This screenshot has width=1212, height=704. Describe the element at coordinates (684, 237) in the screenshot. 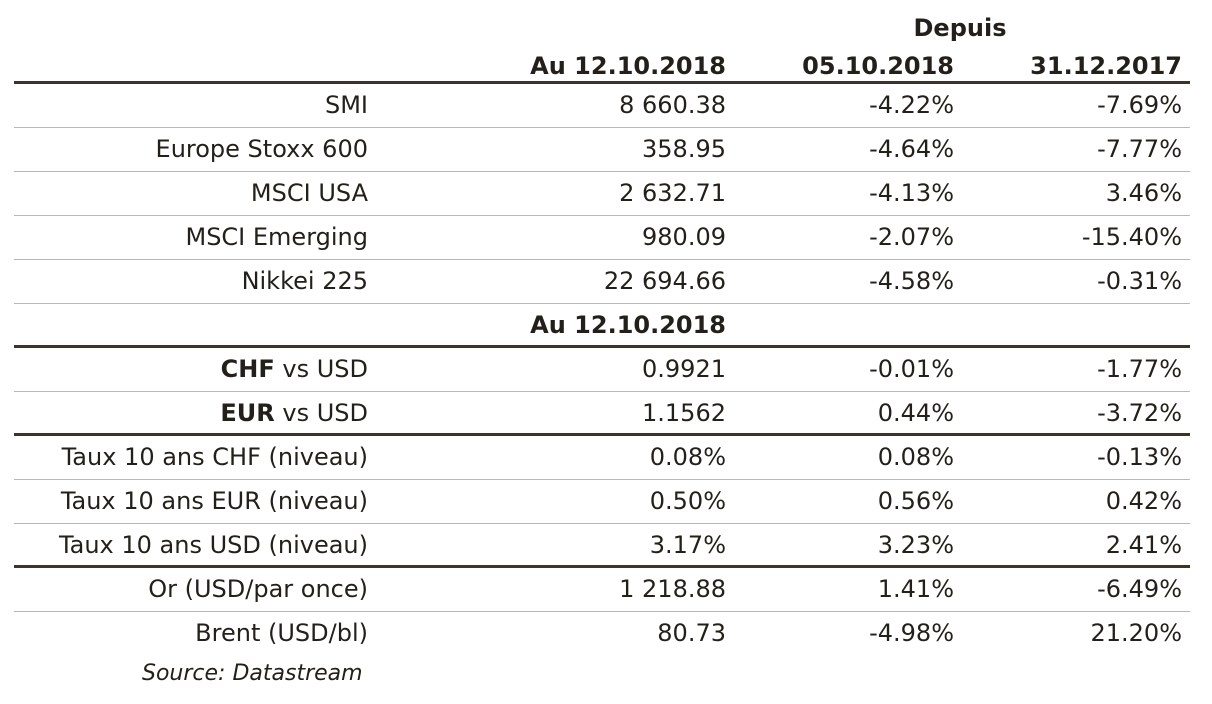

I see `row-value: 980.09` at that location.